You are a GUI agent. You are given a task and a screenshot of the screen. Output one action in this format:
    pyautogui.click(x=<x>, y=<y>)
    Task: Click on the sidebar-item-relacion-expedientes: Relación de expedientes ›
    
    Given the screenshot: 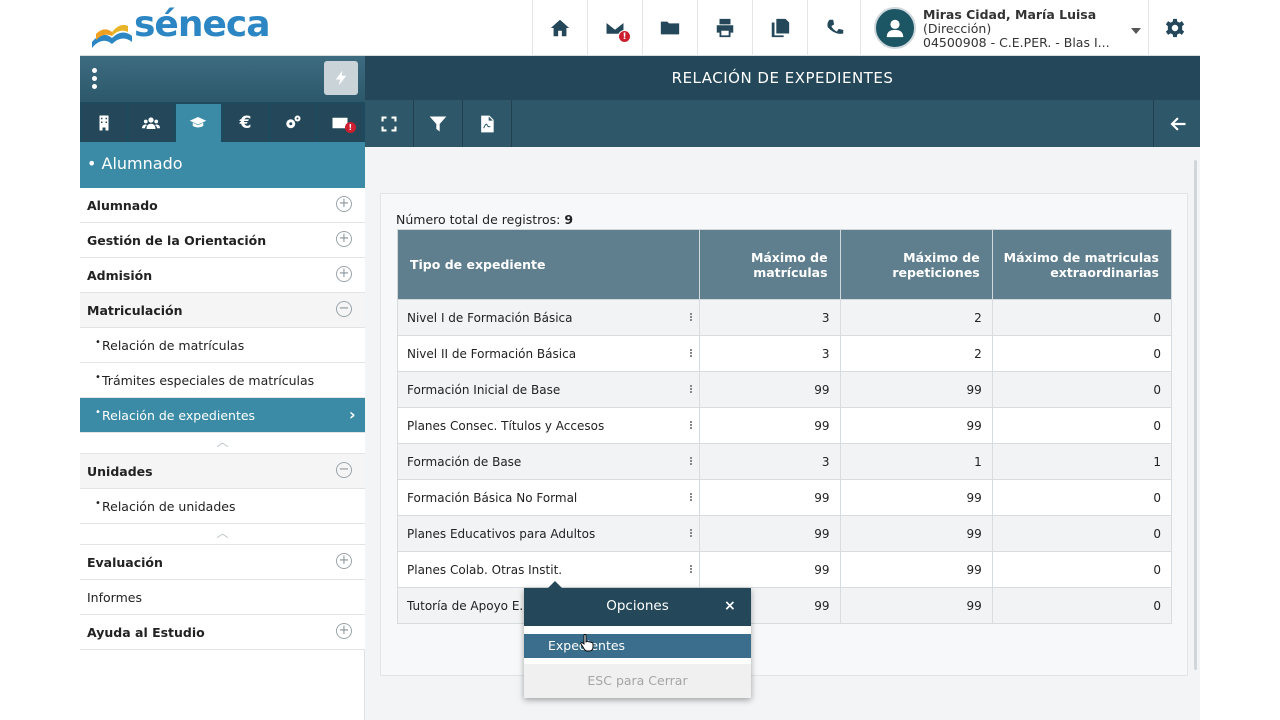 What is the action you would take?
    pyautogui.click(x=222, y=415)
    